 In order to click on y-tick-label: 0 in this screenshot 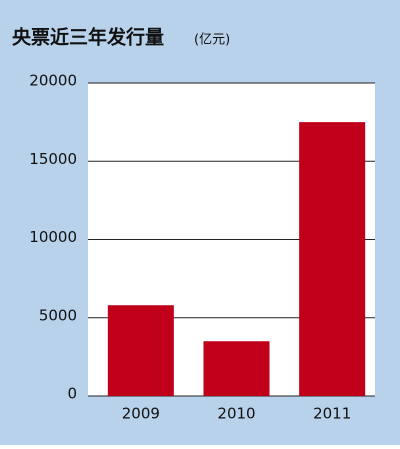, I will do `click(72, 394)`.